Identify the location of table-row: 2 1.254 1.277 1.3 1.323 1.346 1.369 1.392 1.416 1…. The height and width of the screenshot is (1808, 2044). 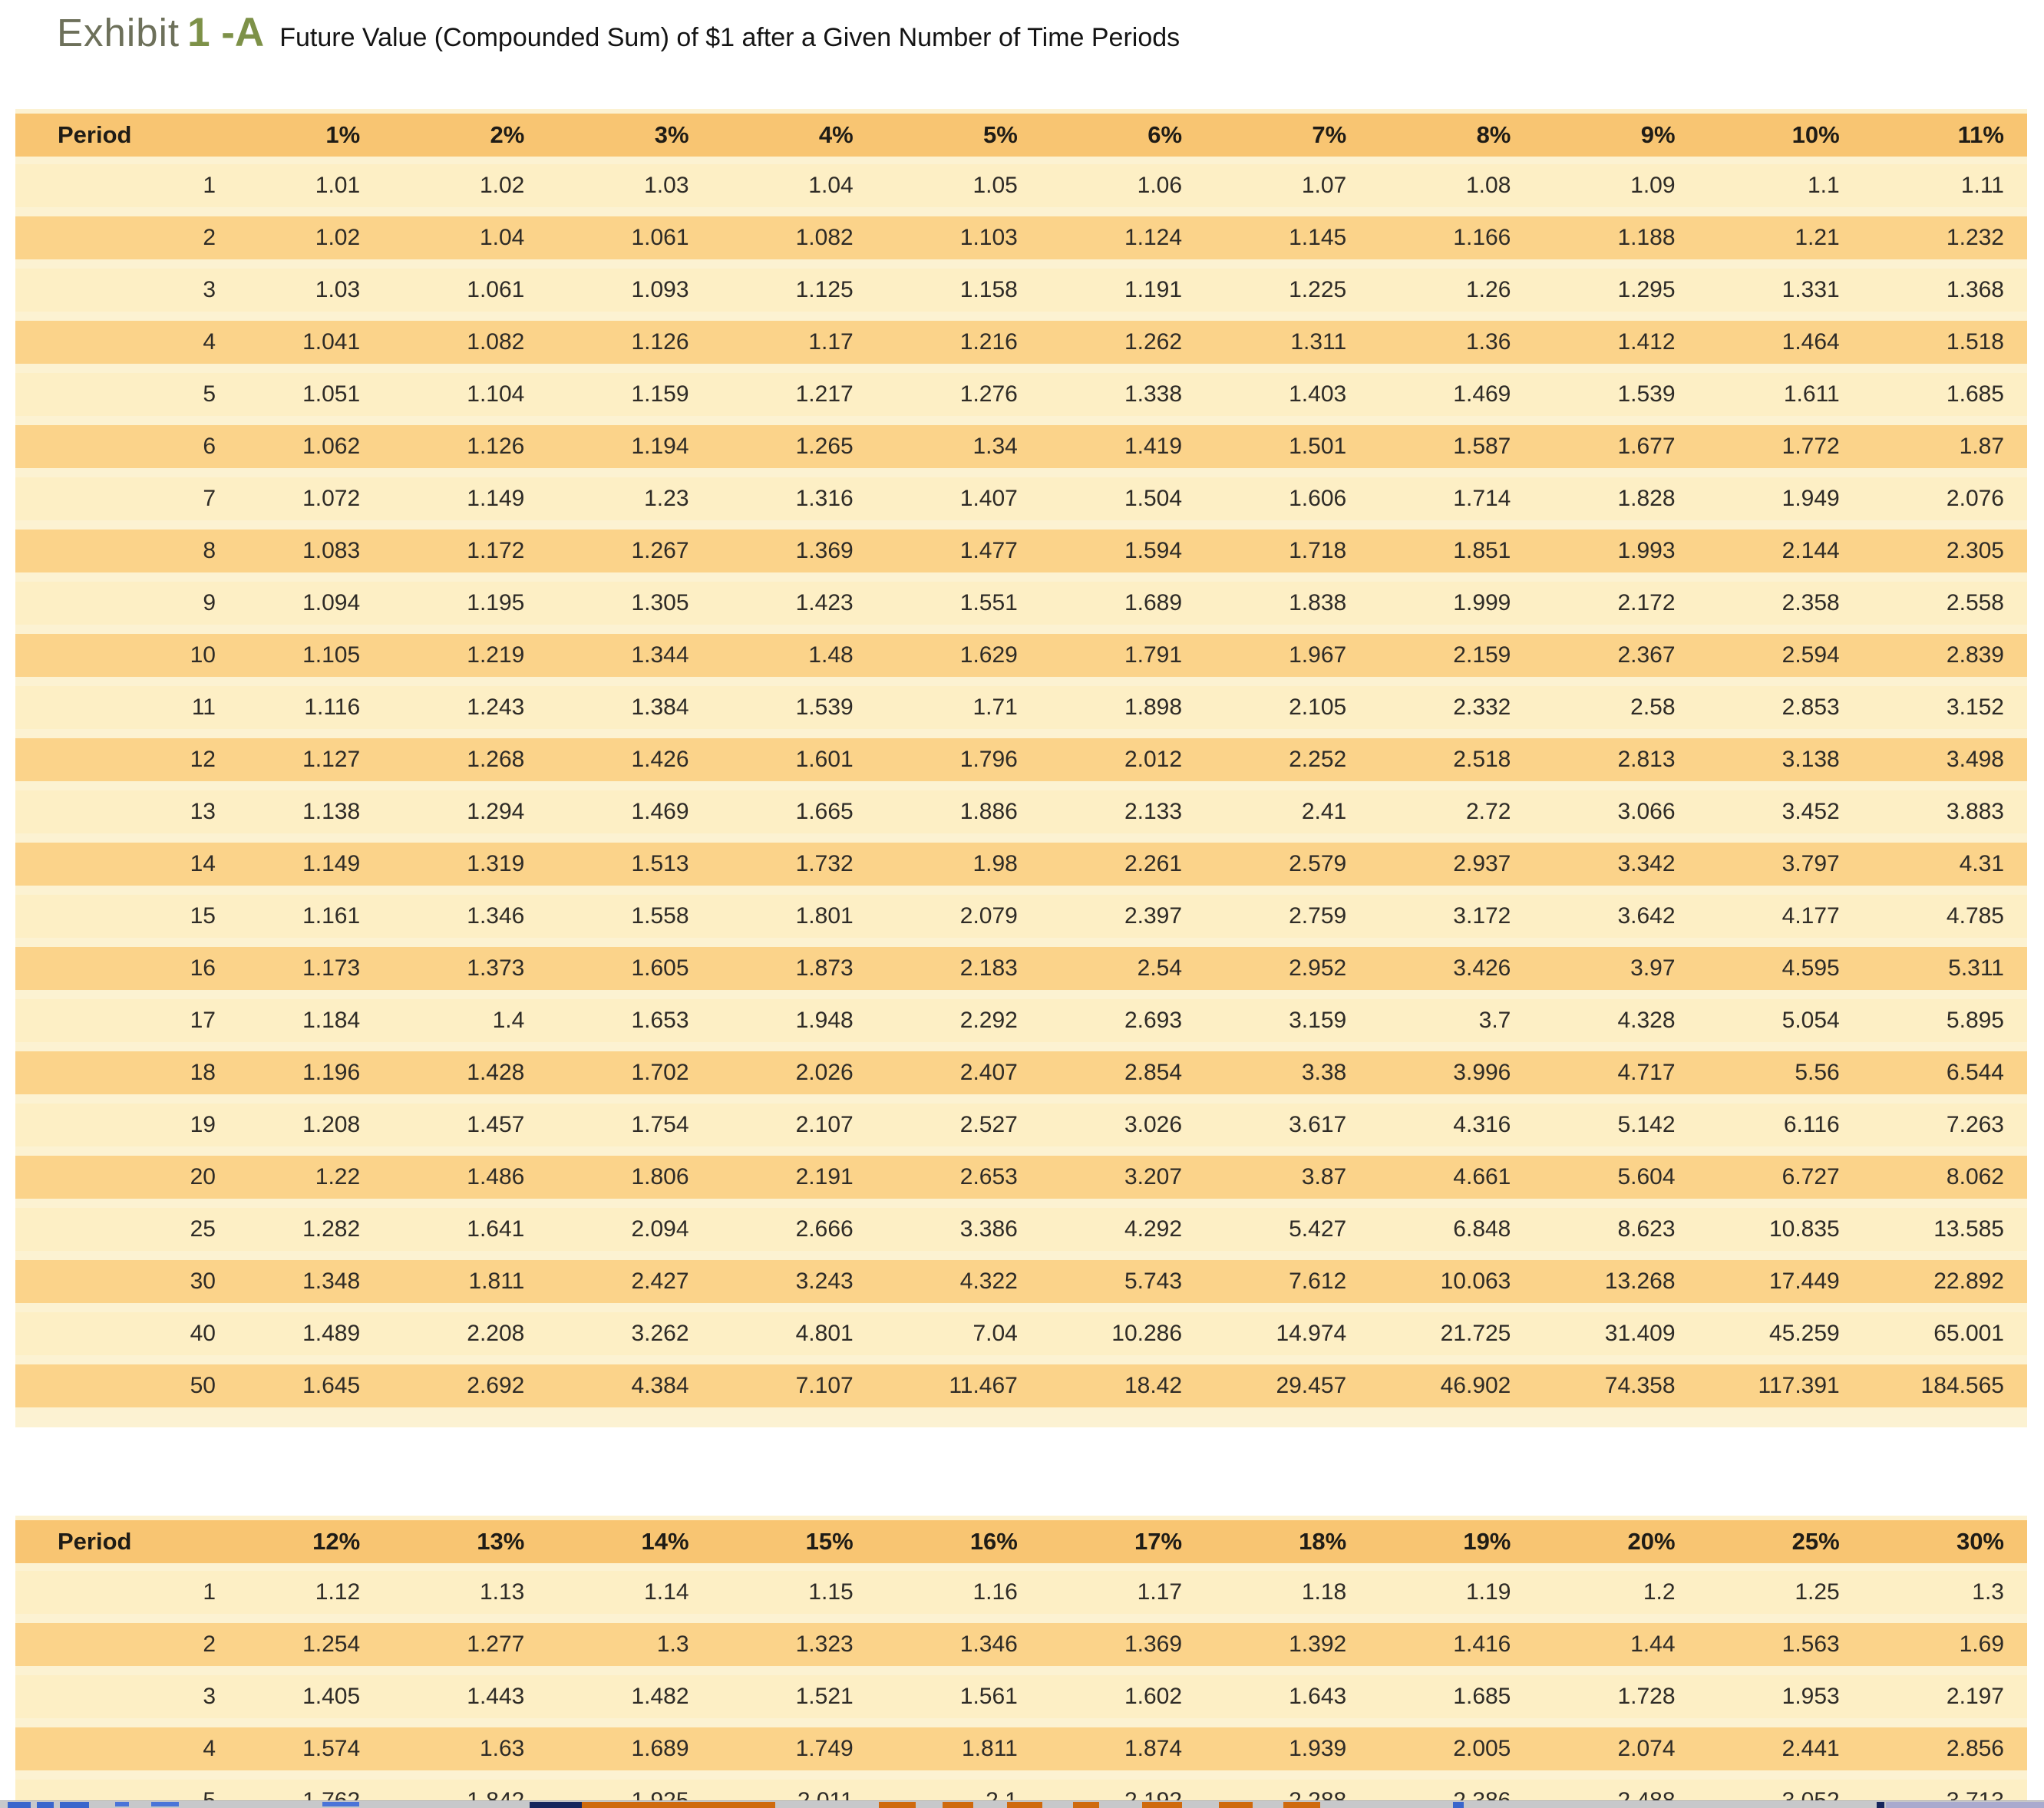
(1021, 1647).